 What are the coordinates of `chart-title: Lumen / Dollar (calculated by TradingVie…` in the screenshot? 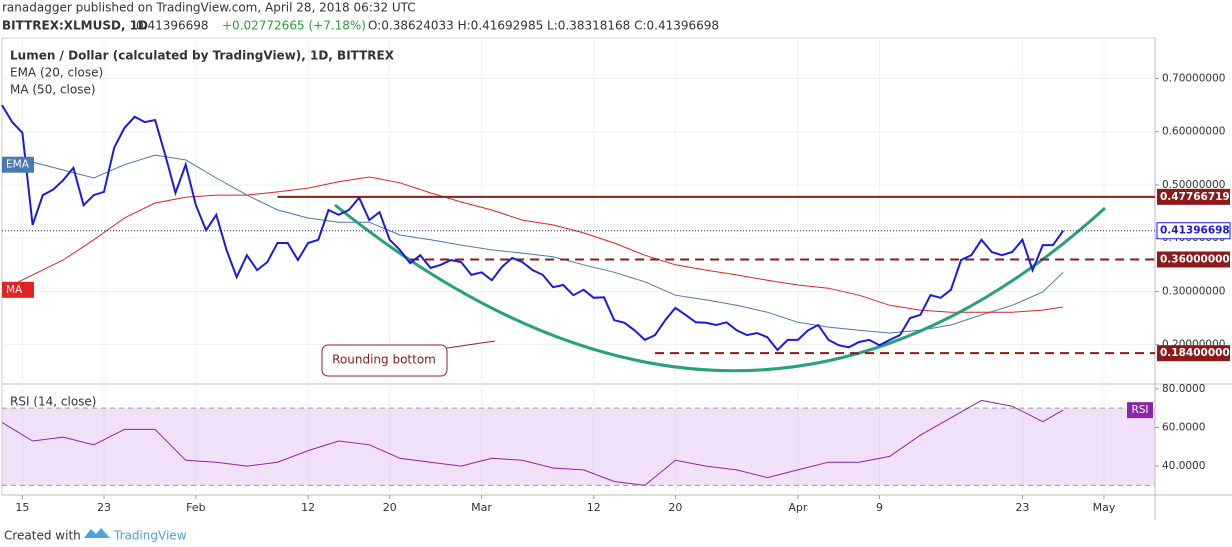 It's located at (202, 56).